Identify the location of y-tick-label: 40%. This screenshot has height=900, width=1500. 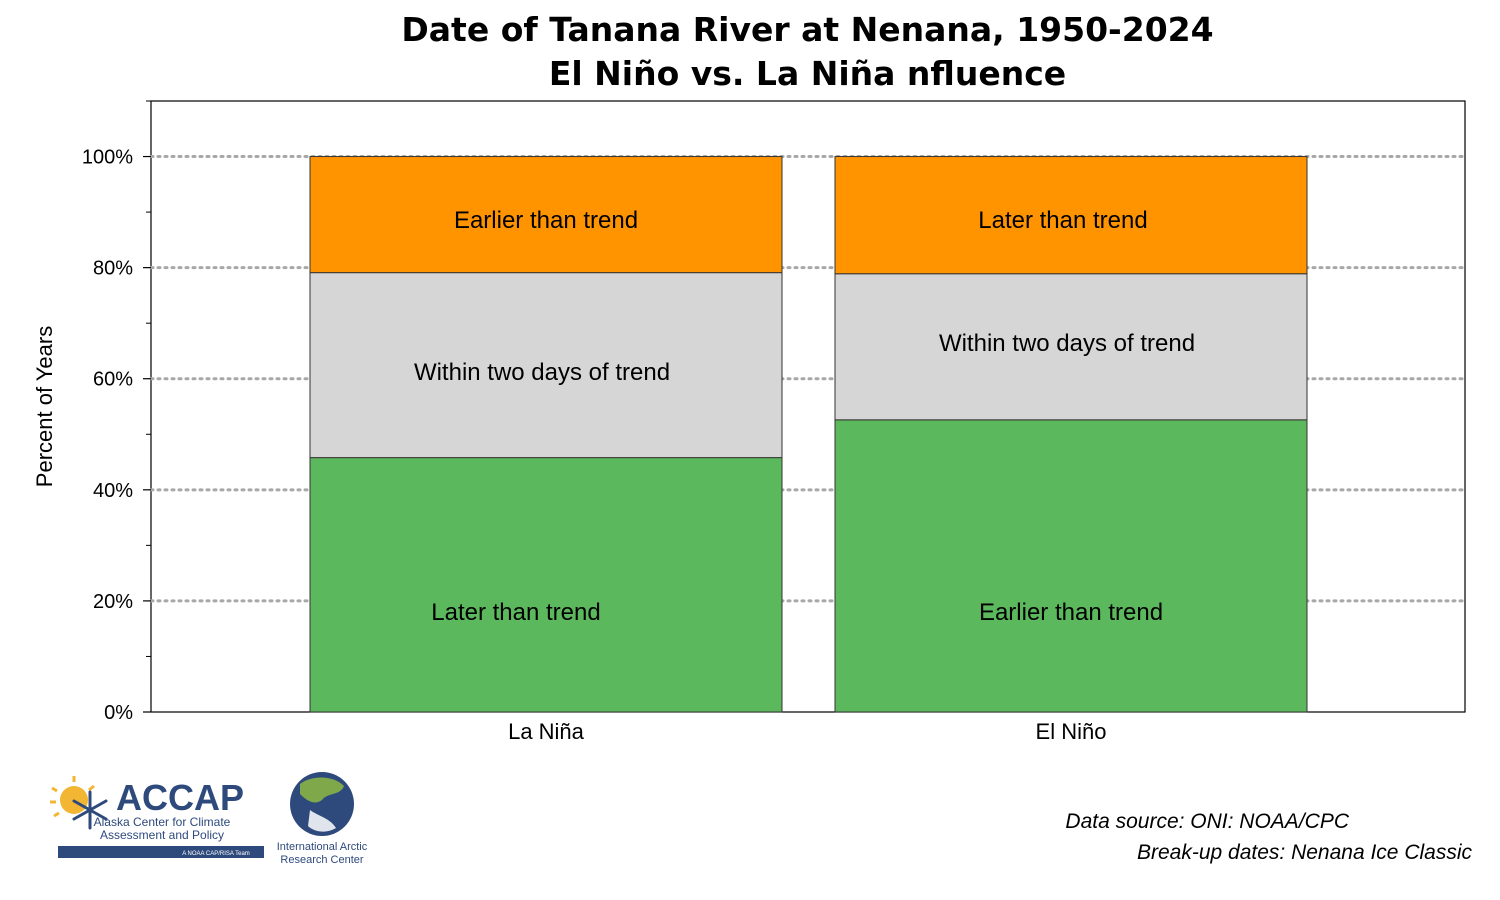
(113, 491).